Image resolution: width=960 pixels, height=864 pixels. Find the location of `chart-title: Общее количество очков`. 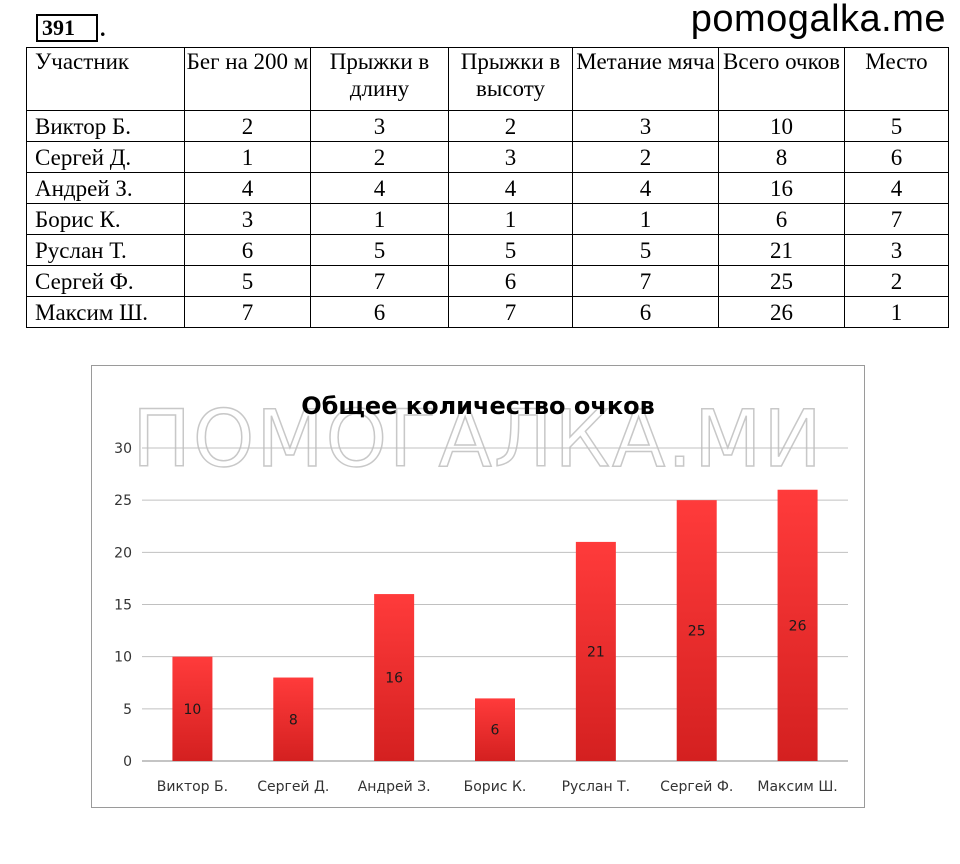

chart-title: Общее количество очков is located at coordinates (478, 406).